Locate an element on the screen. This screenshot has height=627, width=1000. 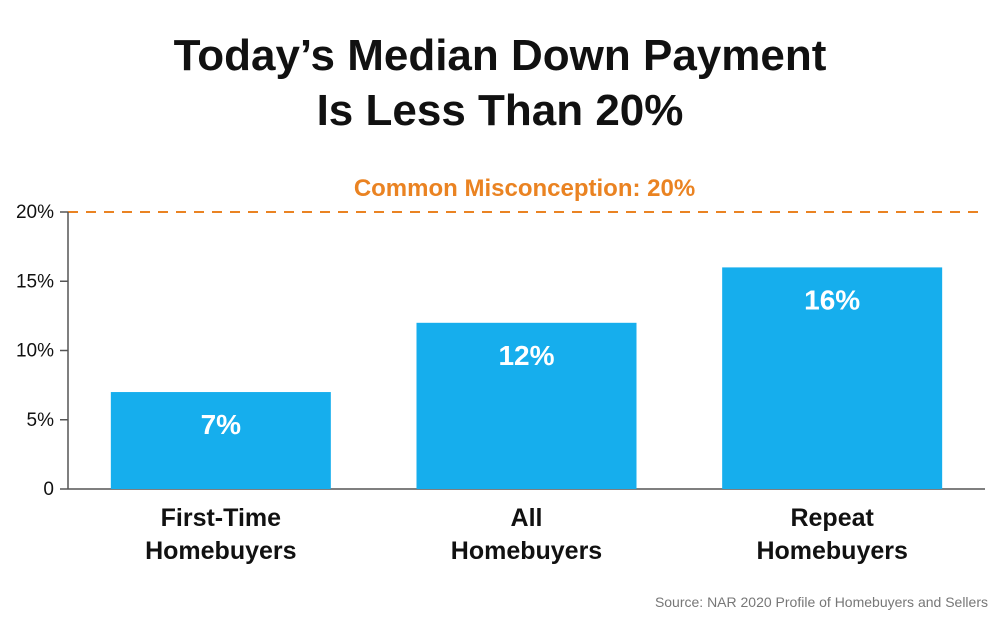
bar-data-label: 7% is located at coordinates (221, 424).